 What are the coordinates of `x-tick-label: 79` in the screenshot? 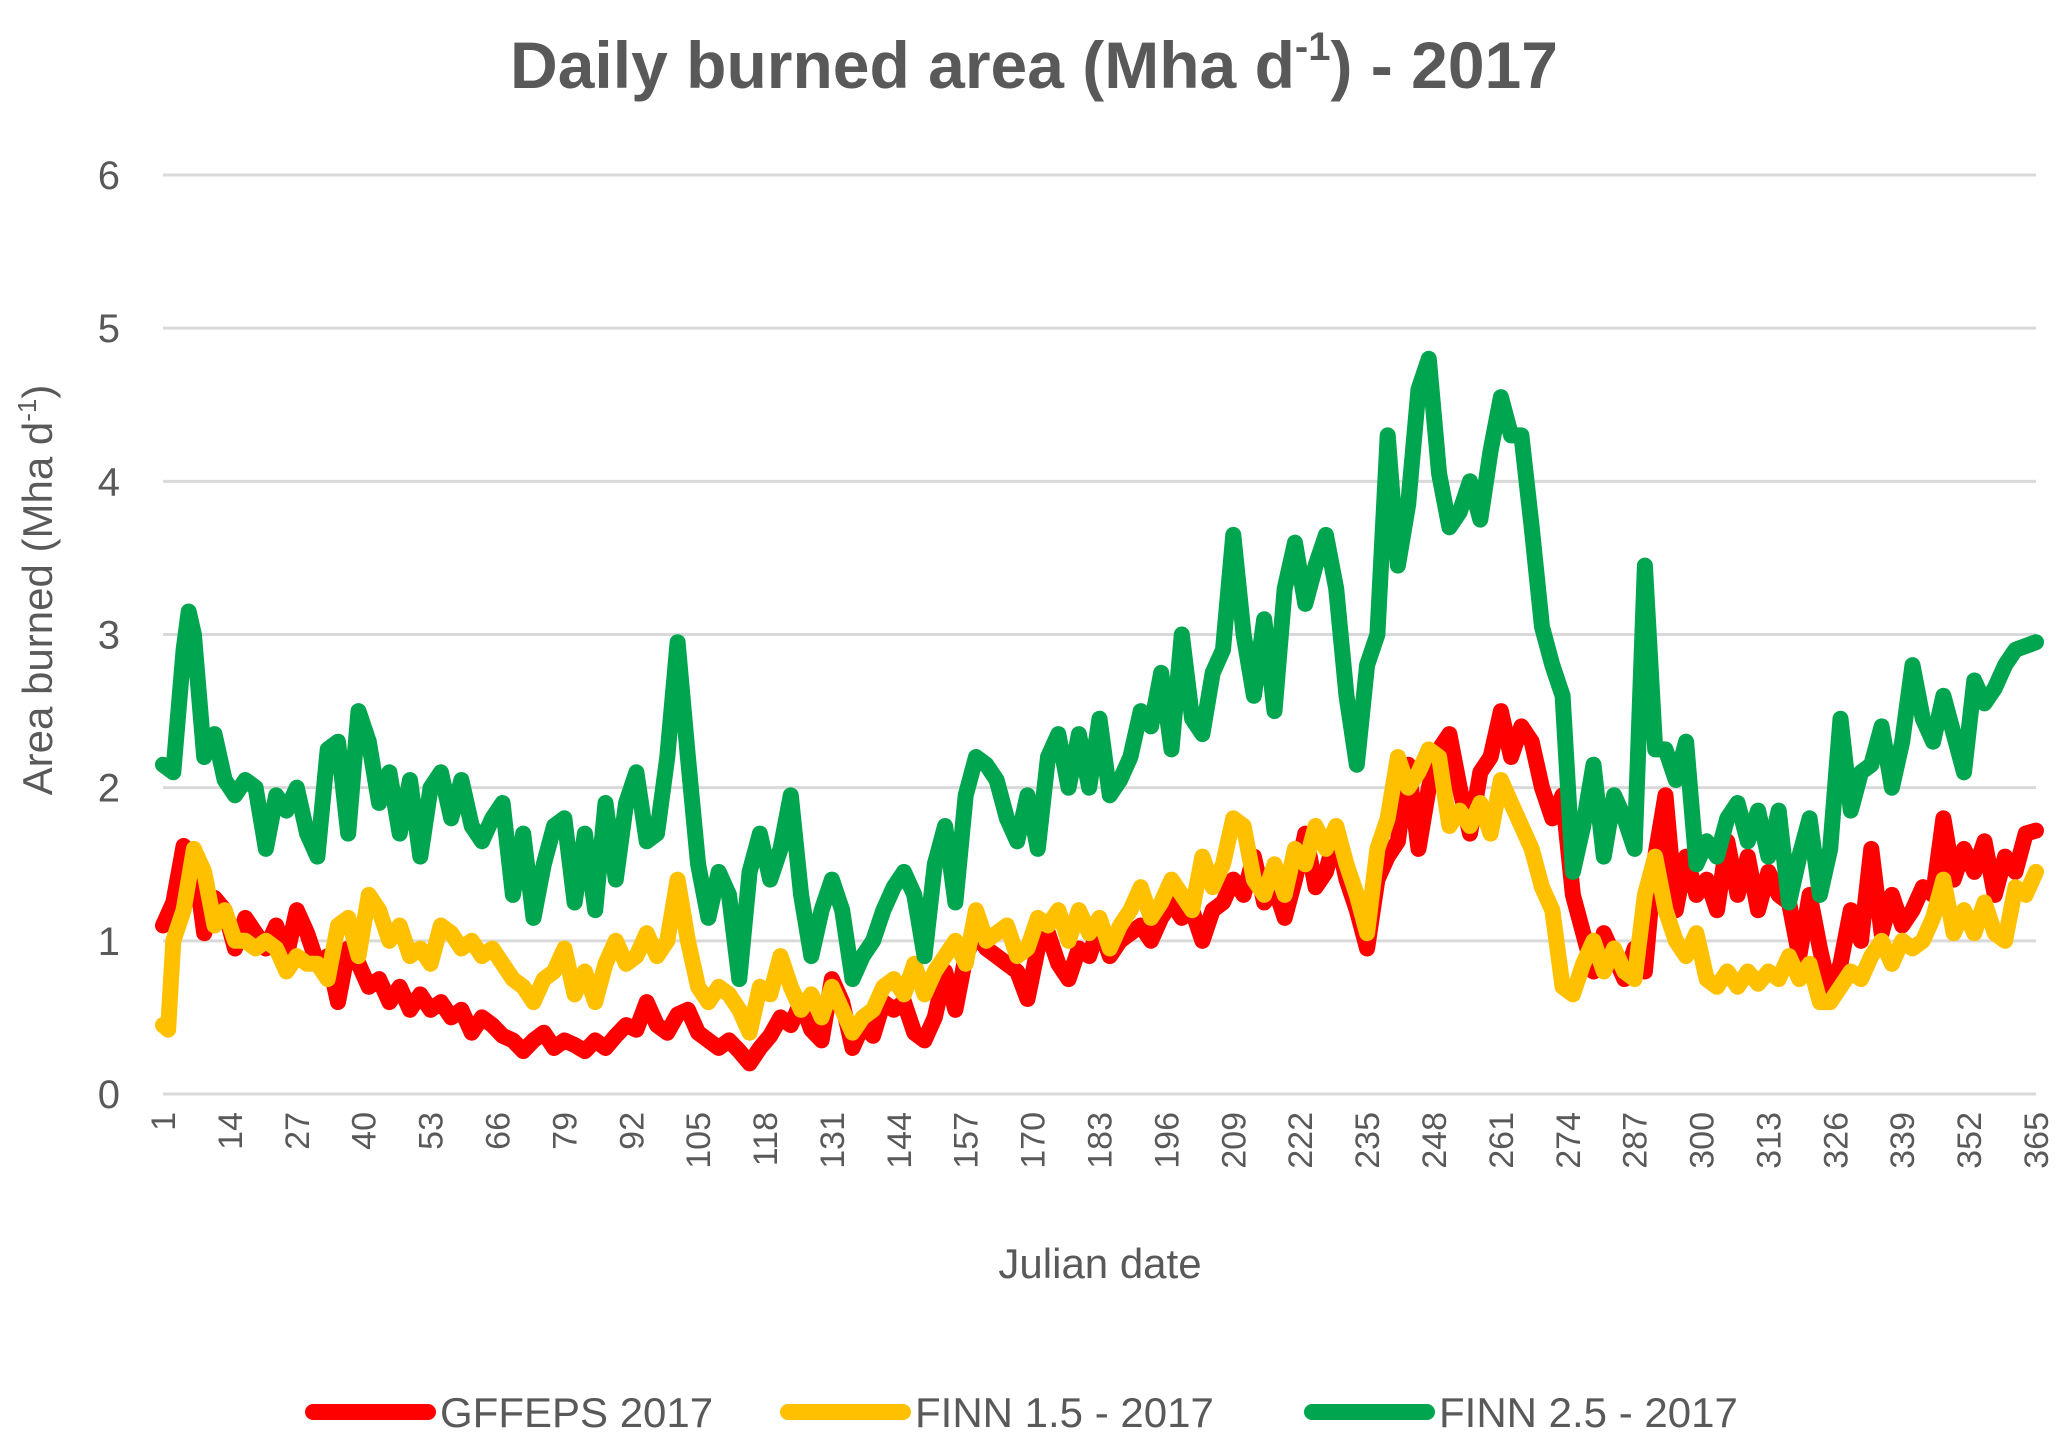 It's located at (565, 1131).